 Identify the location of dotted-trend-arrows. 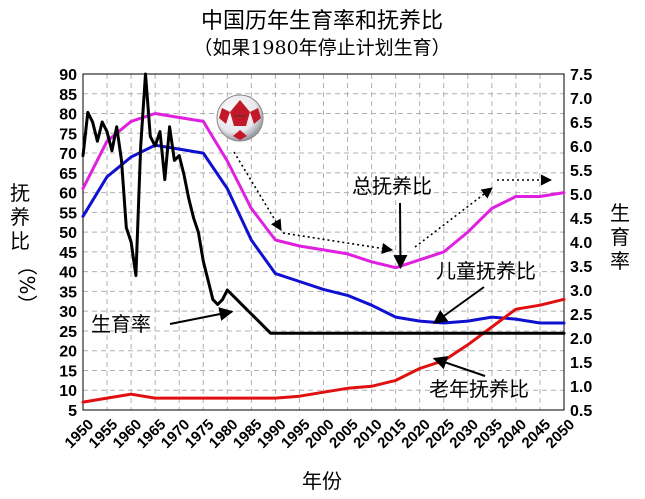
(393, 202).